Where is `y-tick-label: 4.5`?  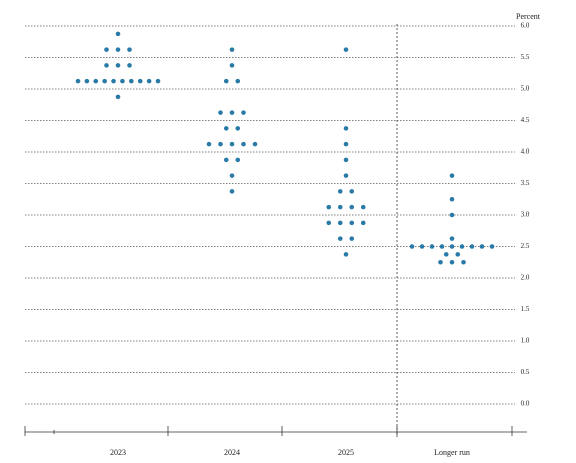 y-tick-label: 4.5 is located at coordinates (525, 120).